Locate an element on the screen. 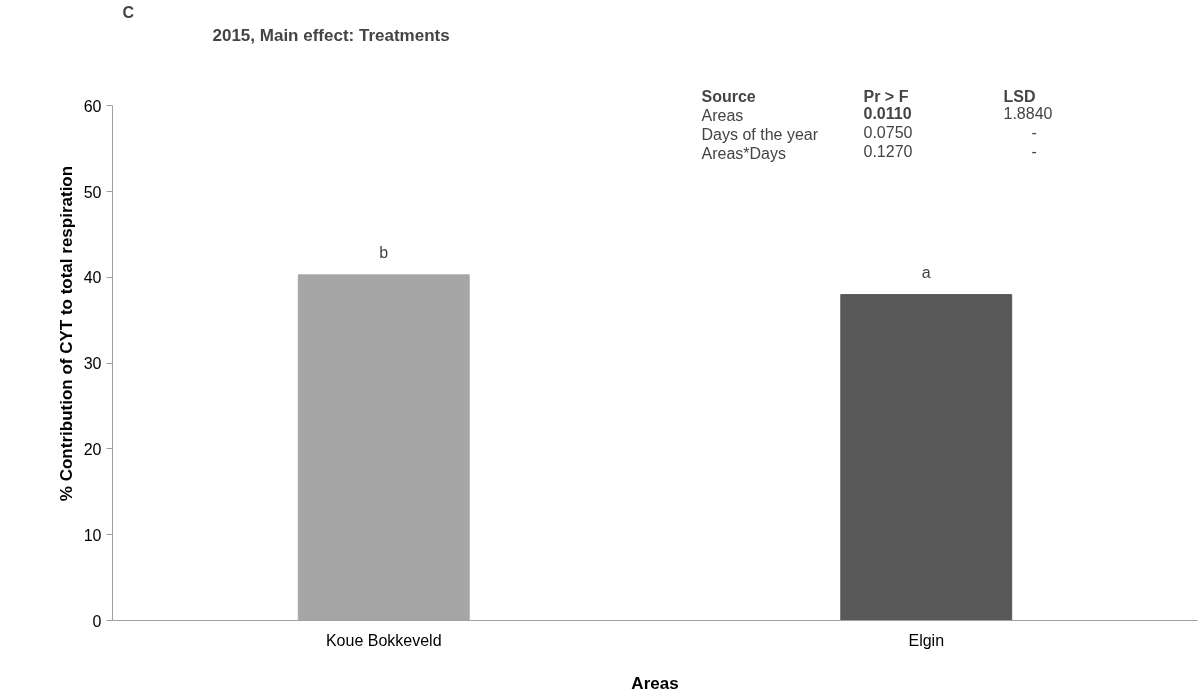 The width and height of the screenshot is (1199, 700). y-tick-label: 0 is located at coordinates (97, 621).